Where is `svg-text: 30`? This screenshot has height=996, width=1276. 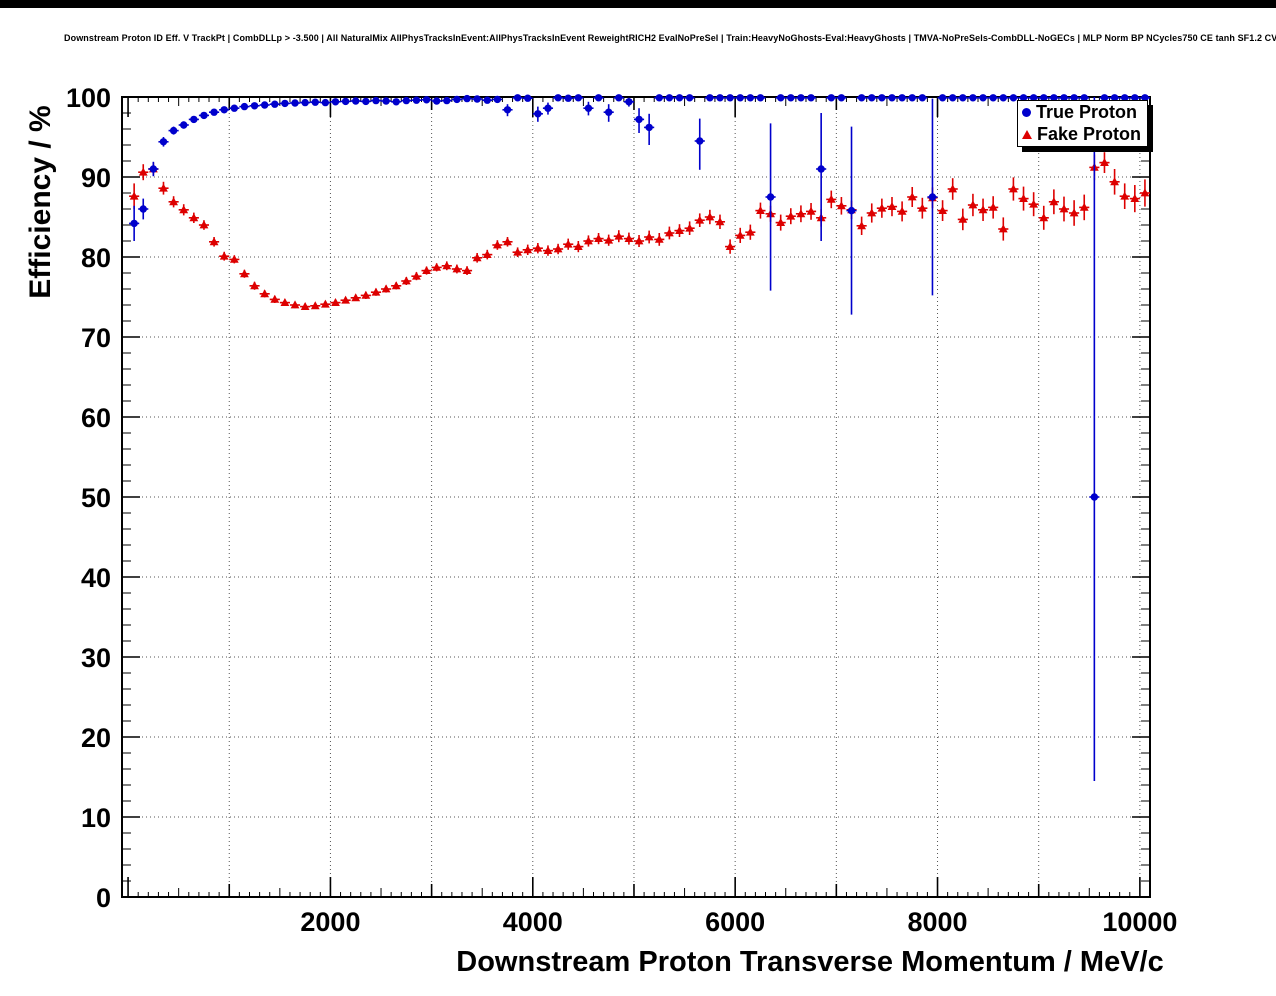
svg-text: 30 is located at coordinates (96, 658).